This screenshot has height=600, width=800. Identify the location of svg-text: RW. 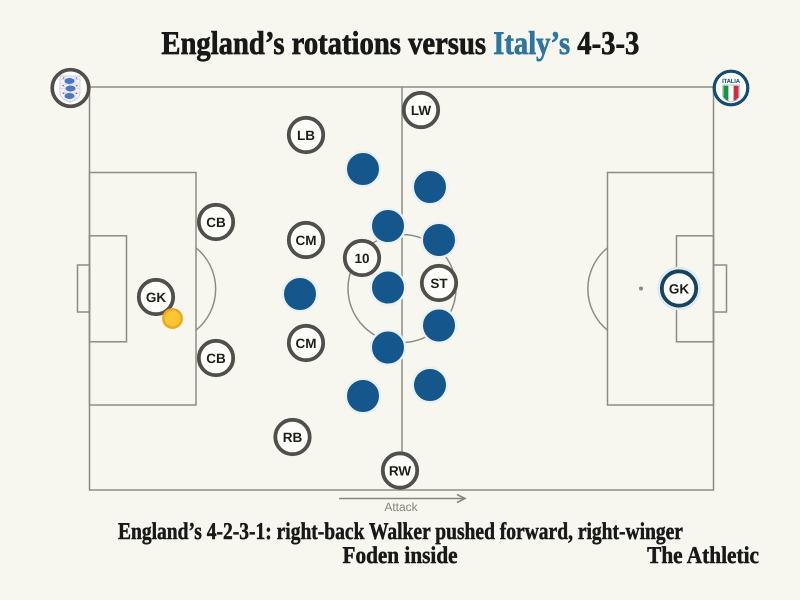
(400, 470).